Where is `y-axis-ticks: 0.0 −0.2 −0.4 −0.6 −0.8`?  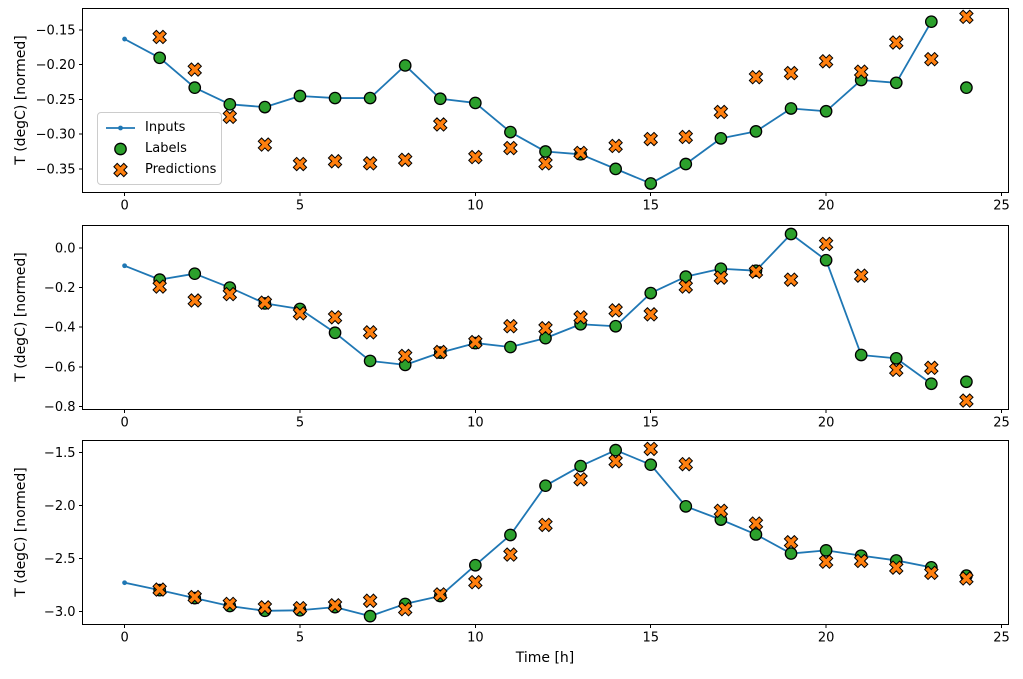
y-axis-ticks: 0.0 −0.2 −0.4 −0.6 −0.8 is located at coordinates (63, 328).